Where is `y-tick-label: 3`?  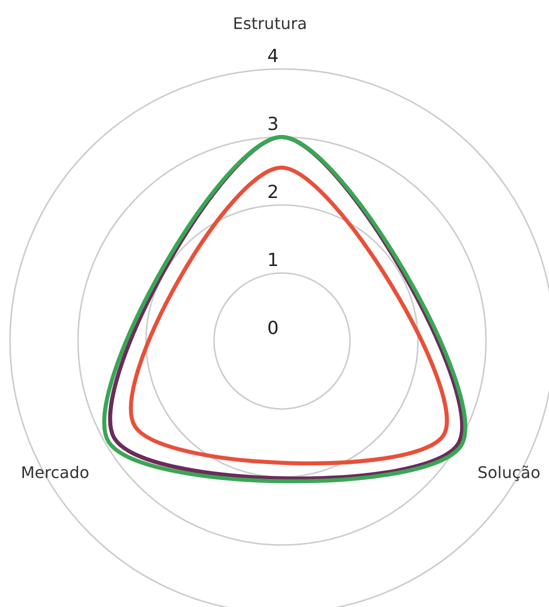 y-tick-label: 3 is located at coordinates (273, 124).